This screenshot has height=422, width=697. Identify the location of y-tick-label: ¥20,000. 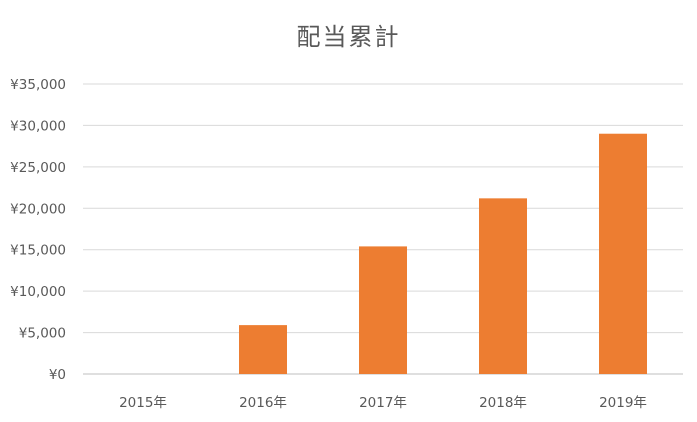
(38, 209).